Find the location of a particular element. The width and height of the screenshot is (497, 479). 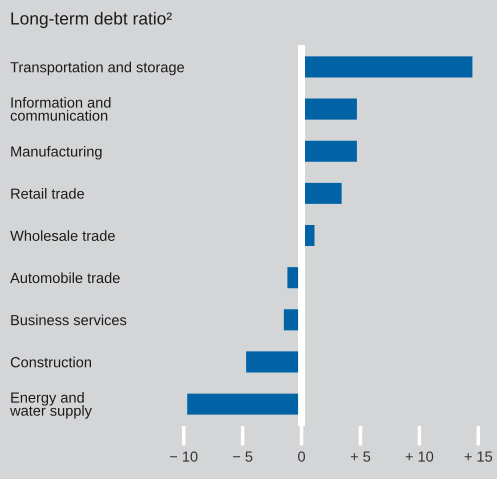

chart-title: Long-term debt ratio² is located at coordinates (91, 20).